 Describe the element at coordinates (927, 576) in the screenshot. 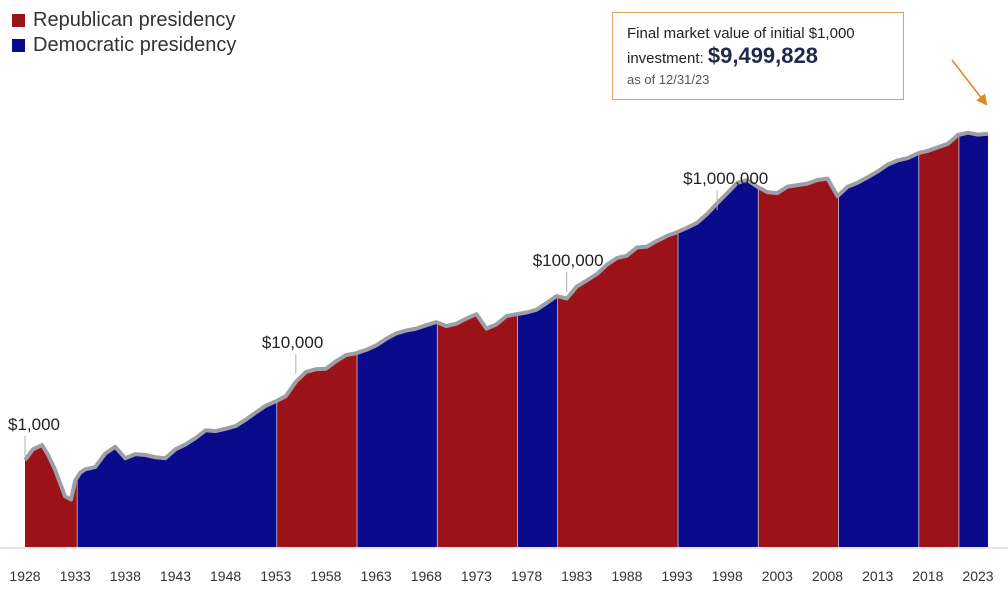

I see `x-tick-label: 2018` at that location.